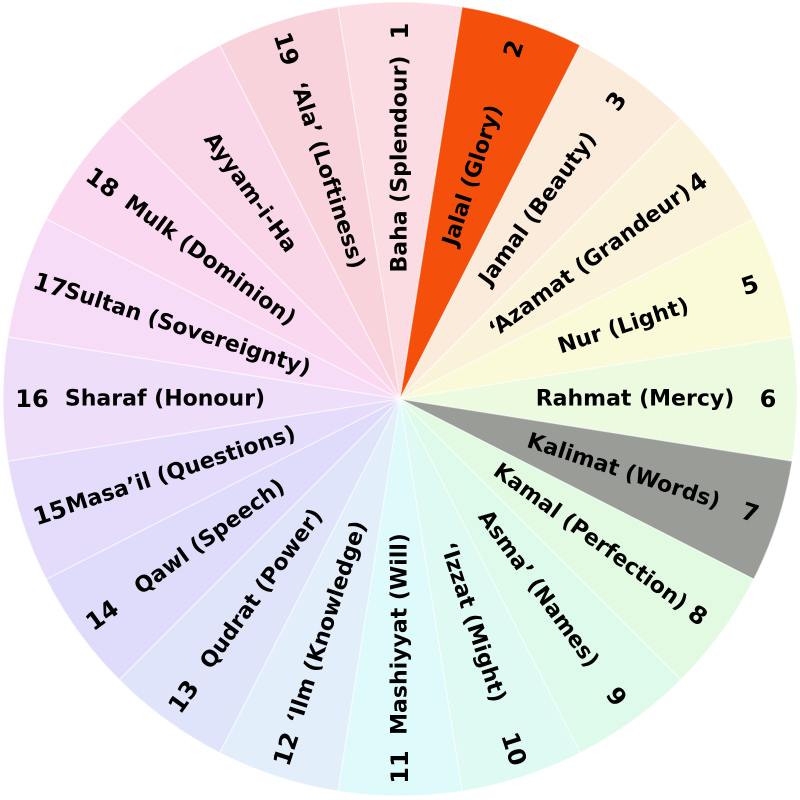 Image resolution: width=800 pixels, height=800 pixels. I want to click on segment-number-rahmat-mercy: 6, so click(768, 399).